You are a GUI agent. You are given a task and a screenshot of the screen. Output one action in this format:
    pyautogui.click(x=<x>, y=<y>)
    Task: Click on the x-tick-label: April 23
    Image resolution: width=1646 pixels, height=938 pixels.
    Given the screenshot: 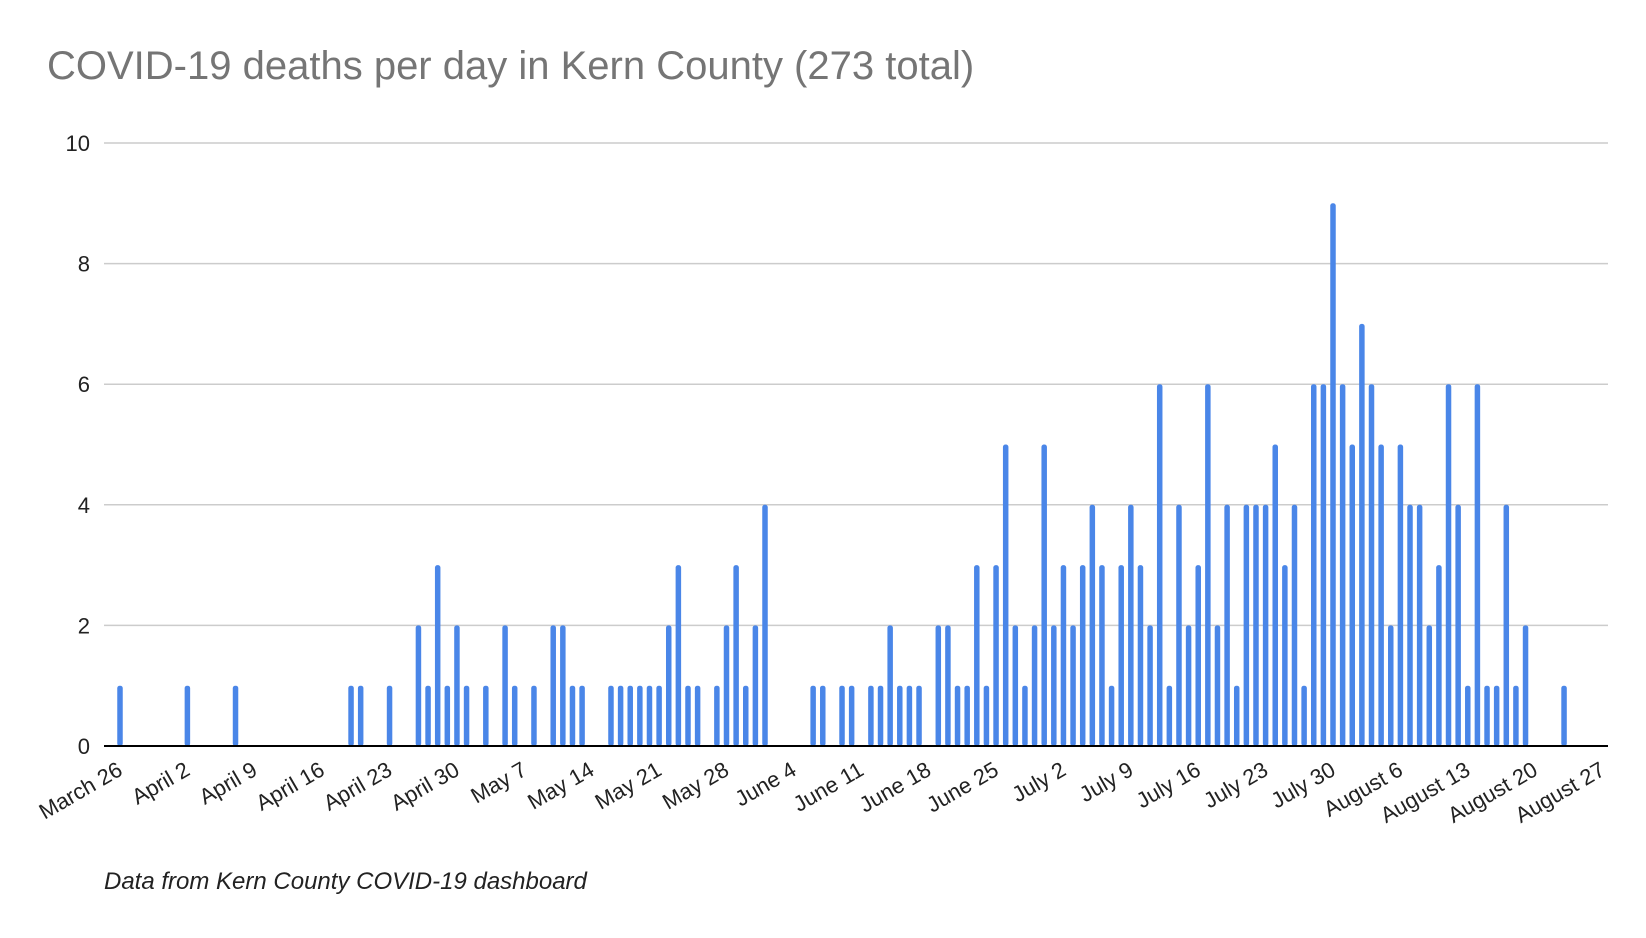 What is the action you would take?
    pyautogui.click(x=357, y=786)
    